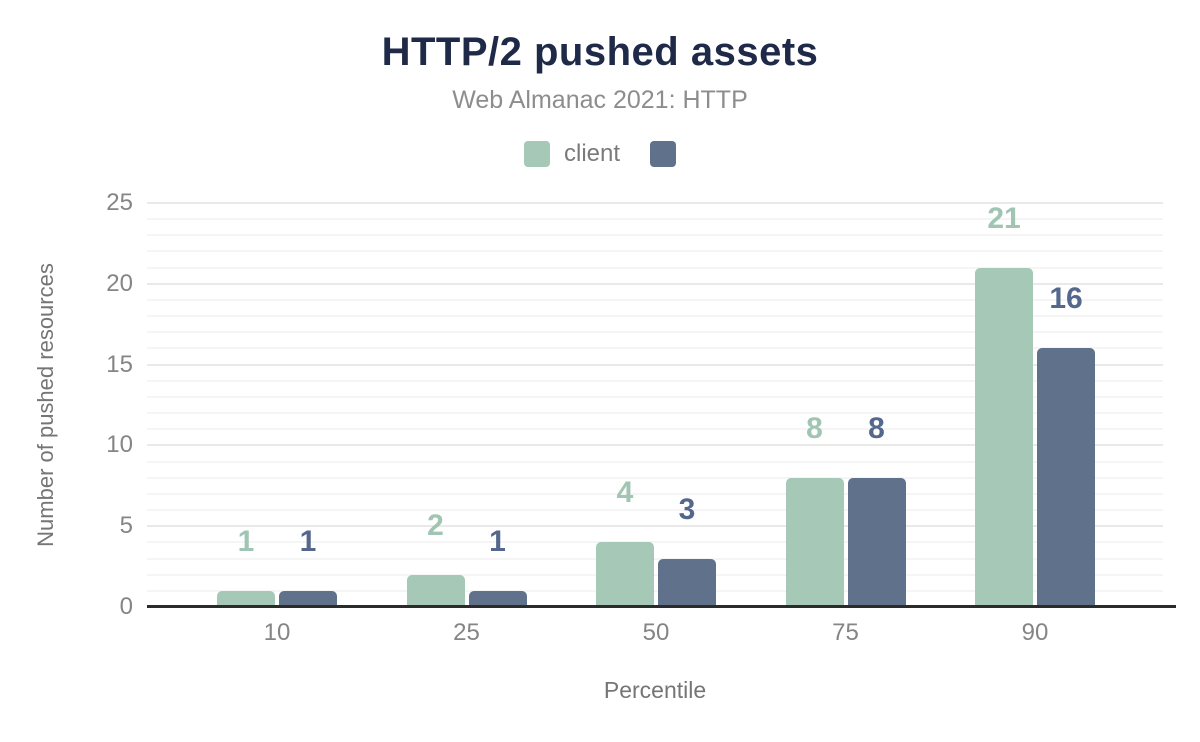 This screenshot has height=742, width=1200. Describe the element at coordinates (308, 598) in the screenshot. I see `bar-series2-p10` at that location.